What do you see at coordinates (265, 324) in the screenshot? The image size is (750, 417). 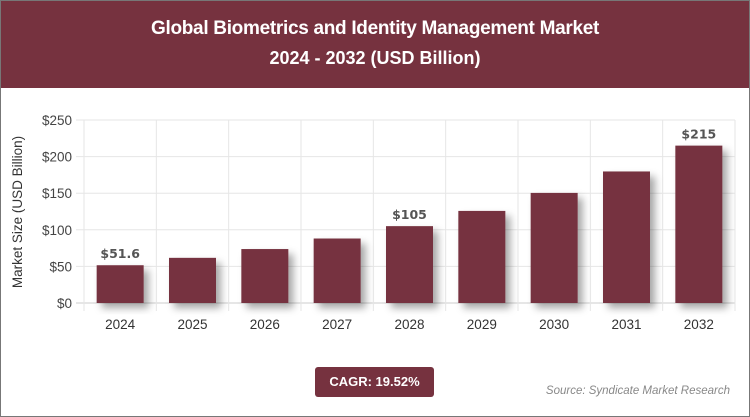 I see `x-tick-label: 2026` at bounding box center [265, 324].